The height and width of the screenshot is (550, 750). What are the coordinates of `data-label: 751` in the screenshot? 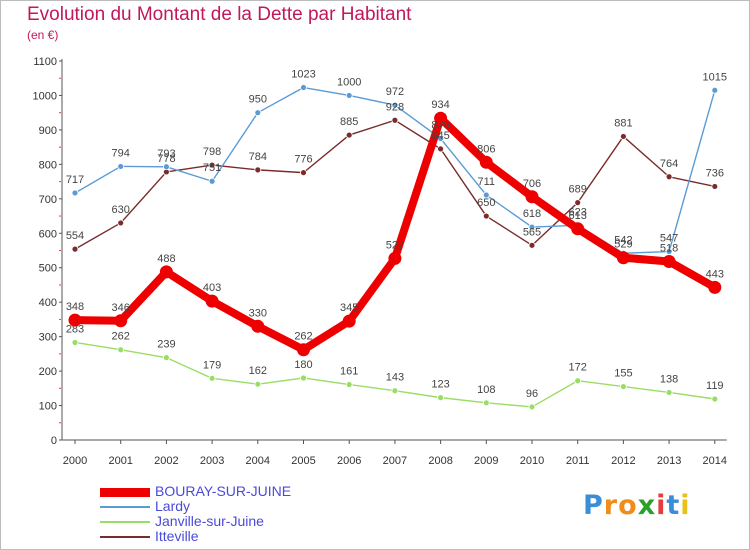 It's located at (212, 168).